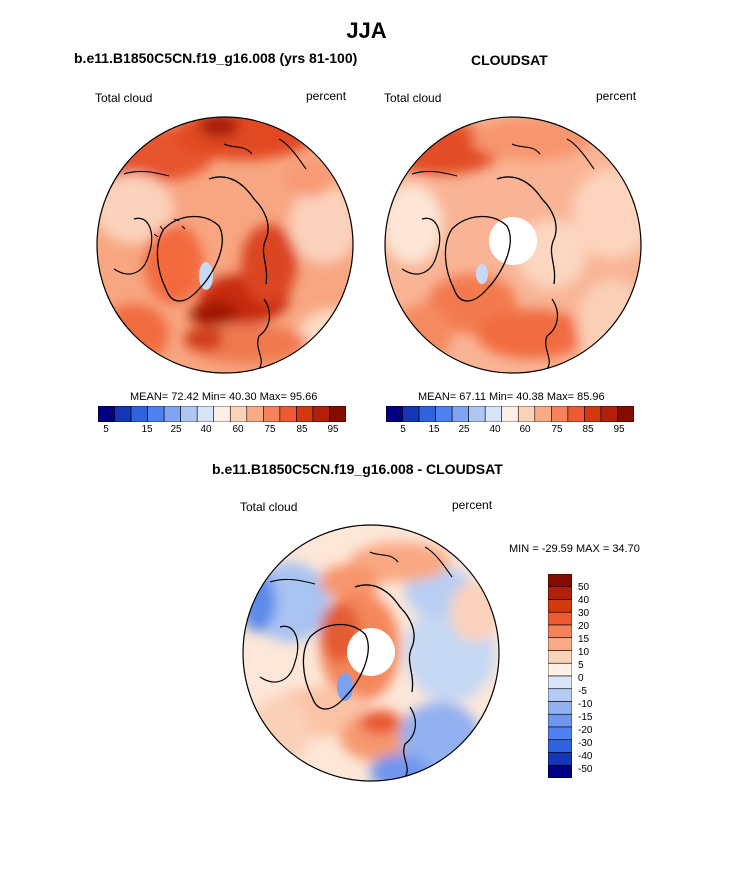 This screenshot has height=882, width=733. I want to click on obs-panel-subtitle: CLOUDSAT, so click(509, 60).